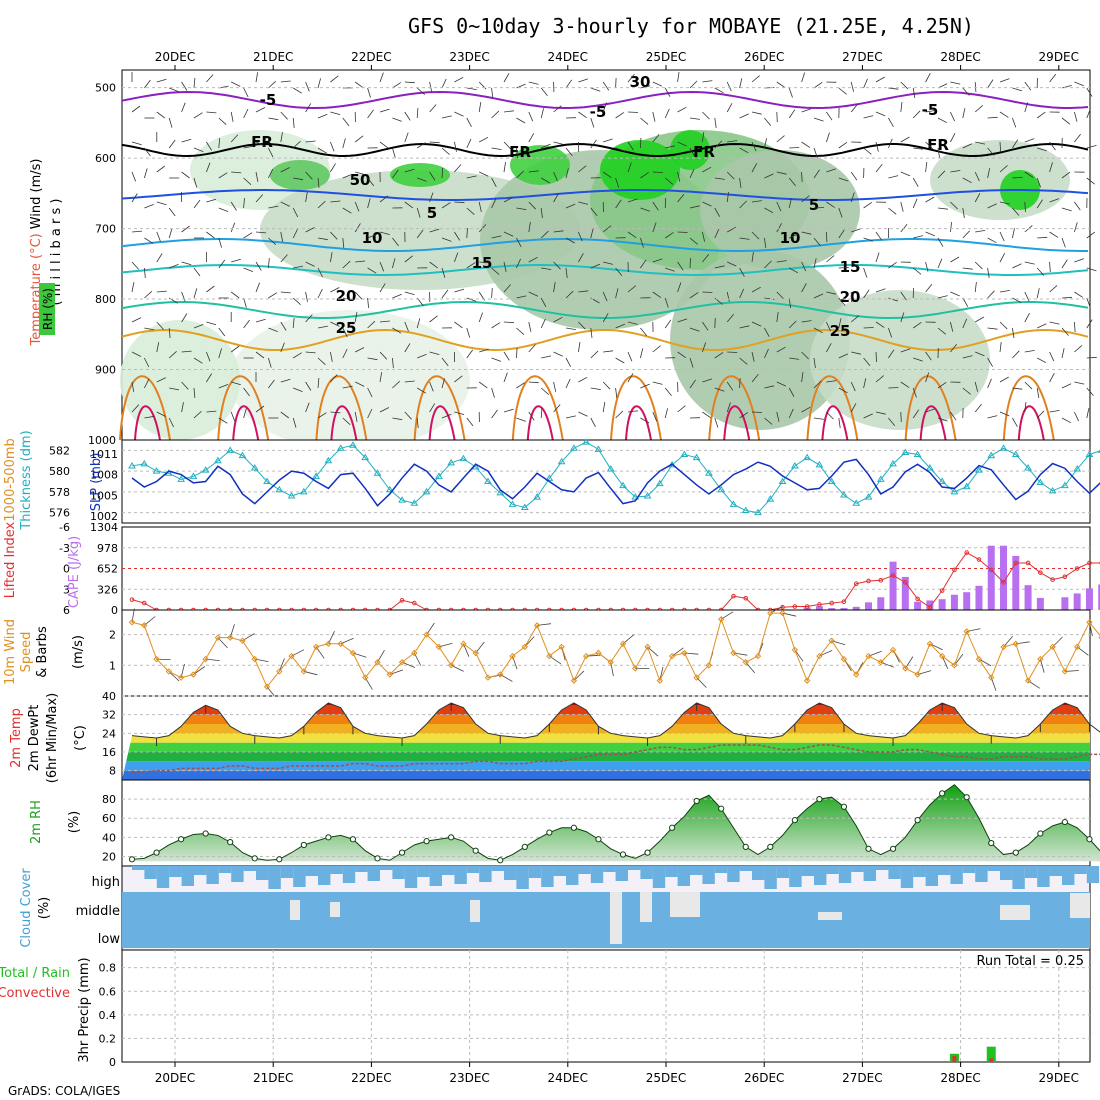 This screenshot has width=1100, height=1100. Describe the element at coordinates (605, 150) in the screenshot. I see `freezing-level` at that location.